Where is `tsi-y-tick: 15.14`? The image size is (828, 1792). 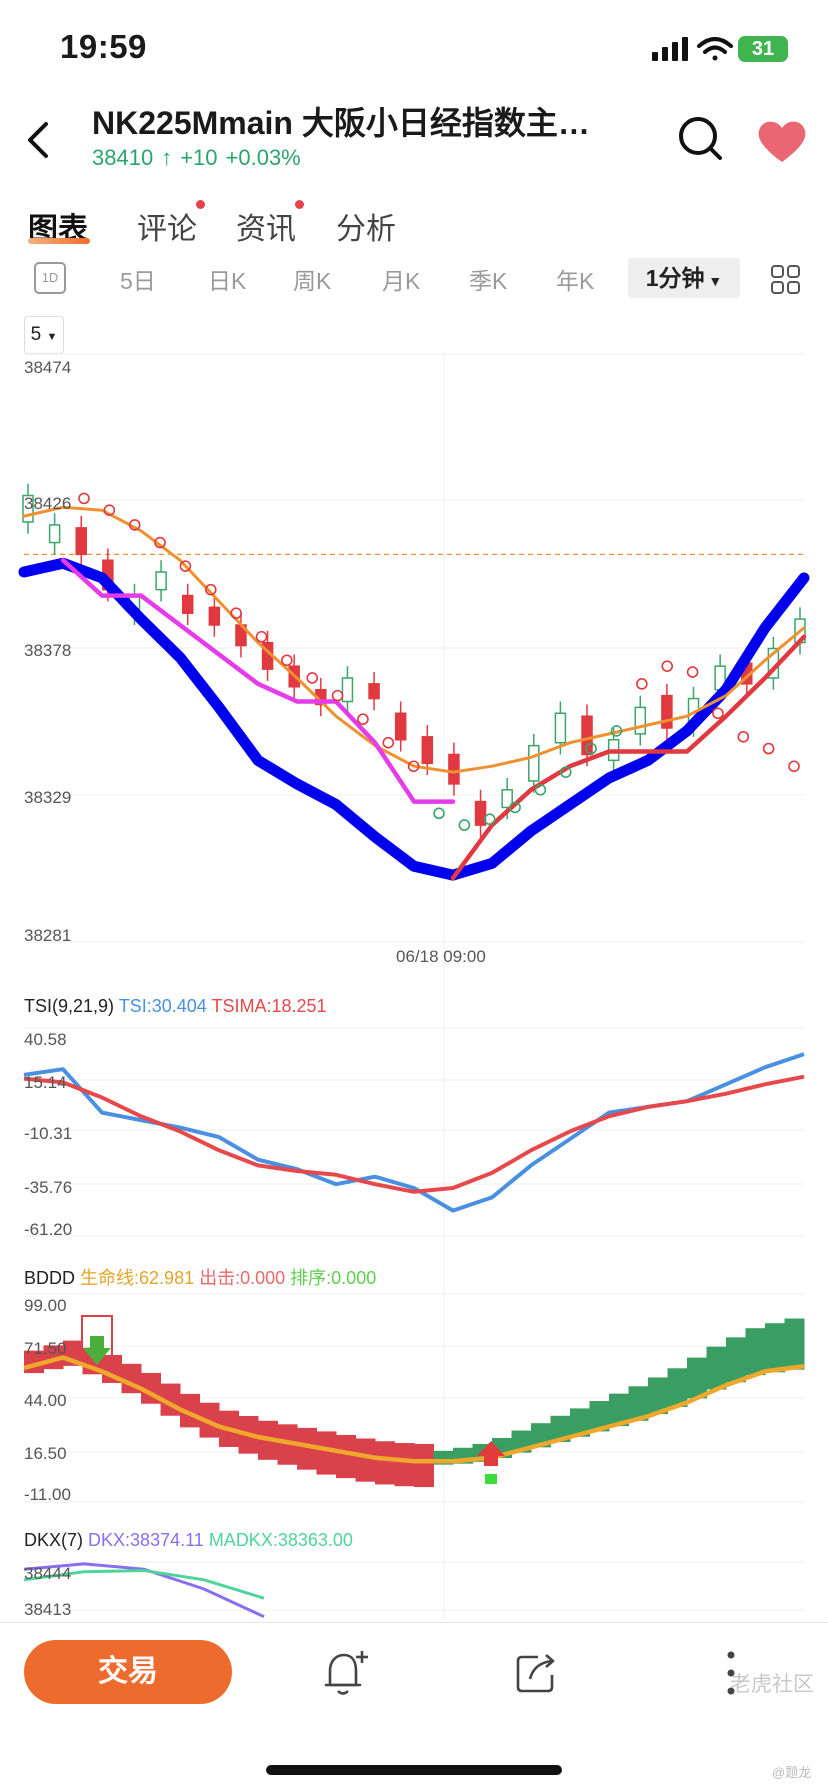 tsi-y-tick: 15.14 is located at coordinates (45, 1082).